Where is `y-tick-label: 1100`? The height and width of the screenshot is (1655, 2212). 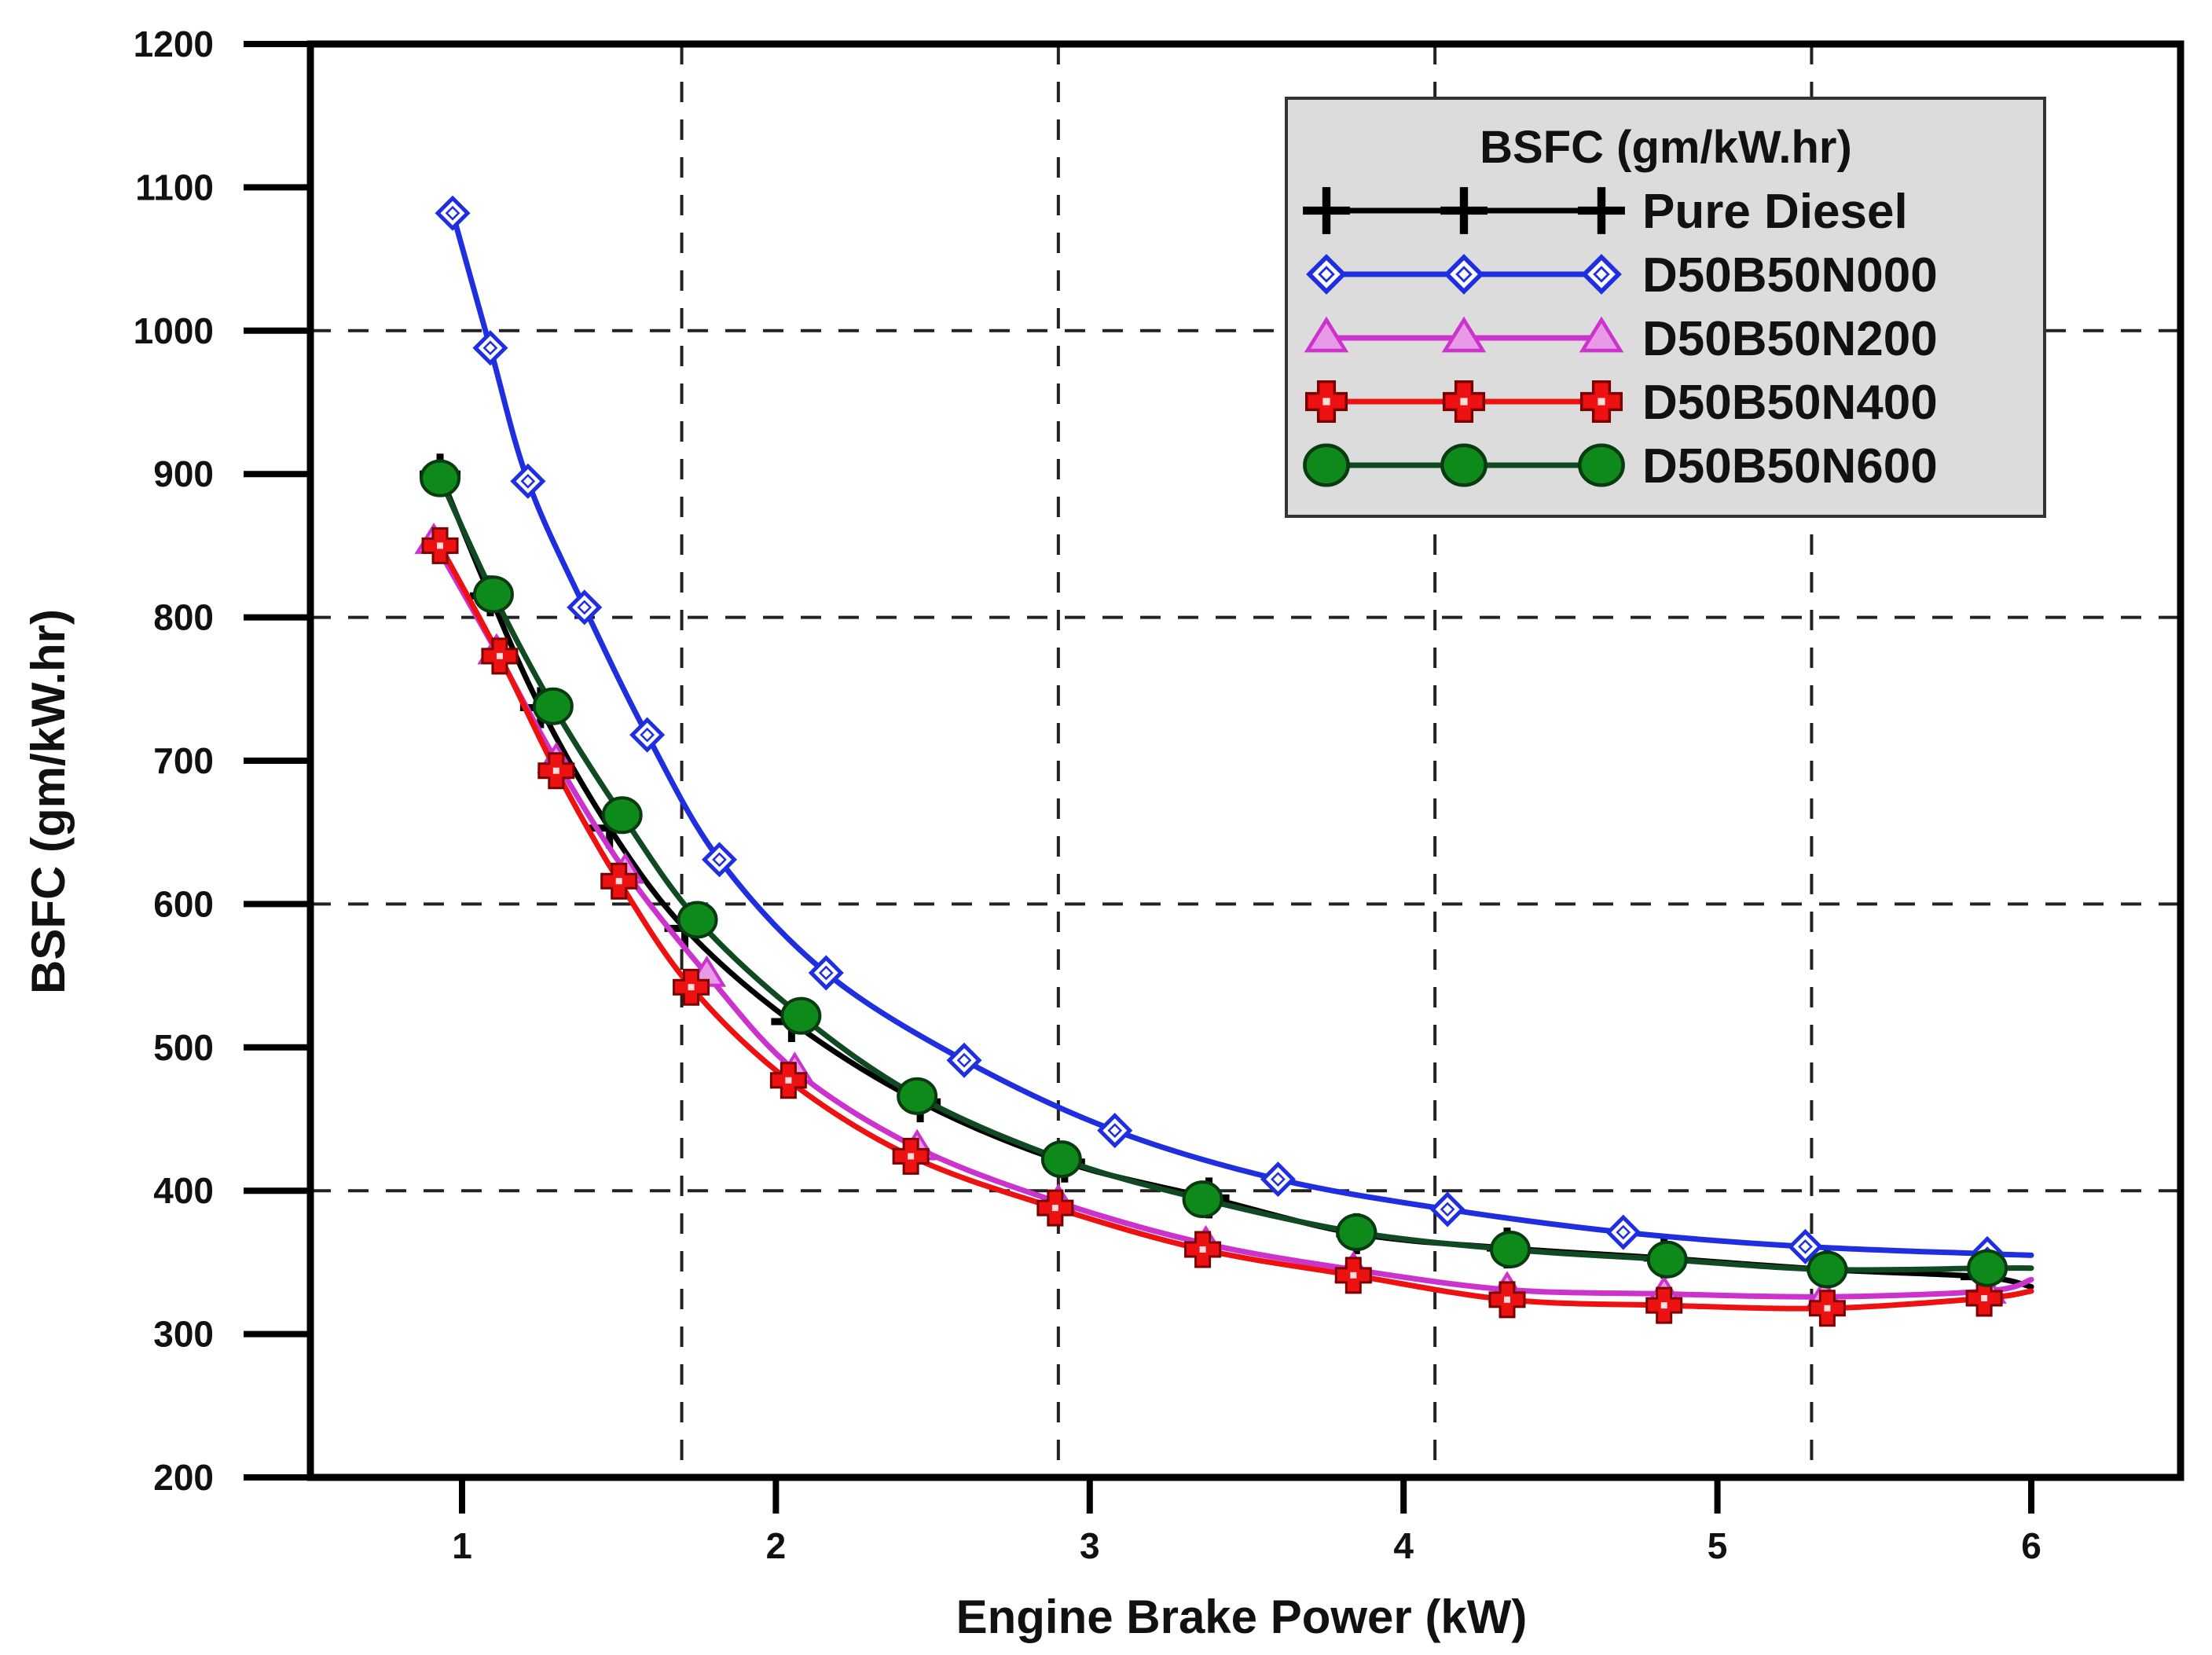
y-tick-label: 1100 is located at coordinates (174, 187).